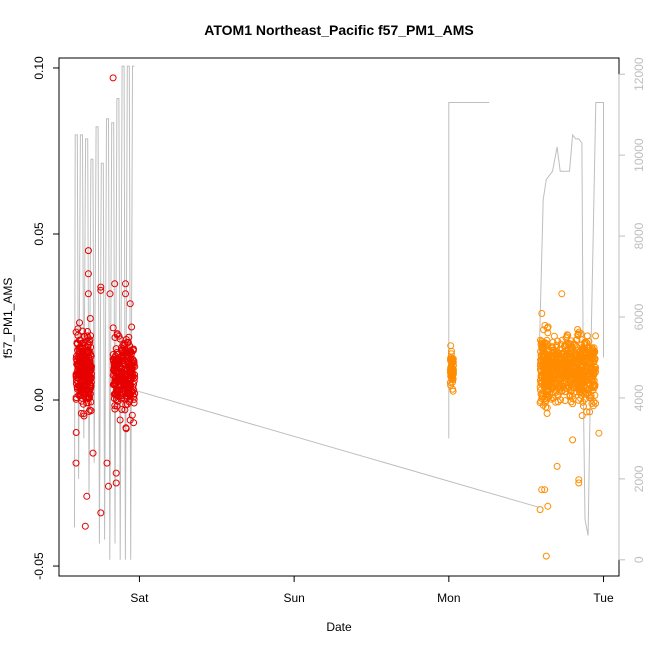 This screenshot has height=650, width=650. Describe the element at coordinates (45, 318) in the screenshot. I see `y-axis-left: -0.05 0.00 0.05 0.10` at that location.